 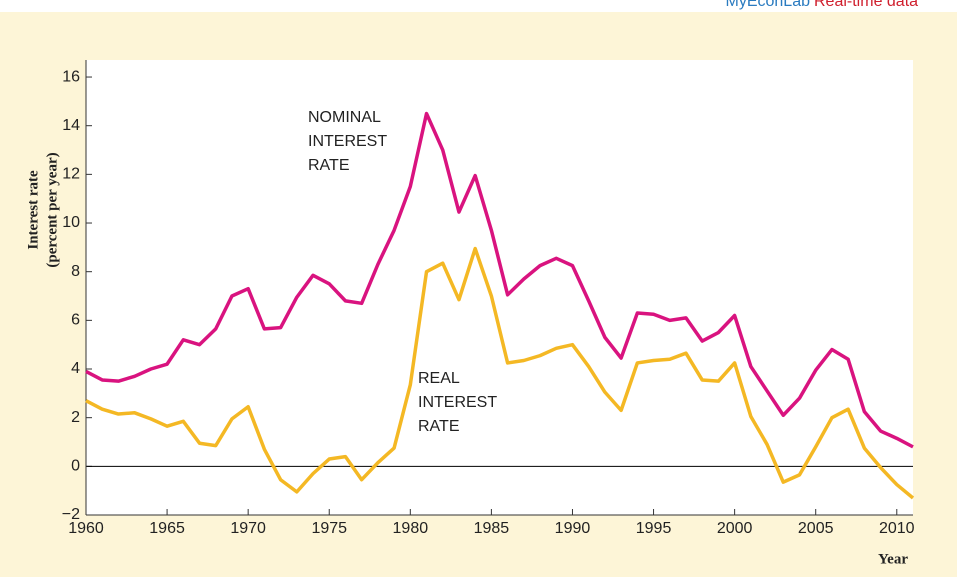 What do you see at coordinates (573, 528) in the screenshot?
I see `x-tick-label: 1990` at bounding box center [573, 528].